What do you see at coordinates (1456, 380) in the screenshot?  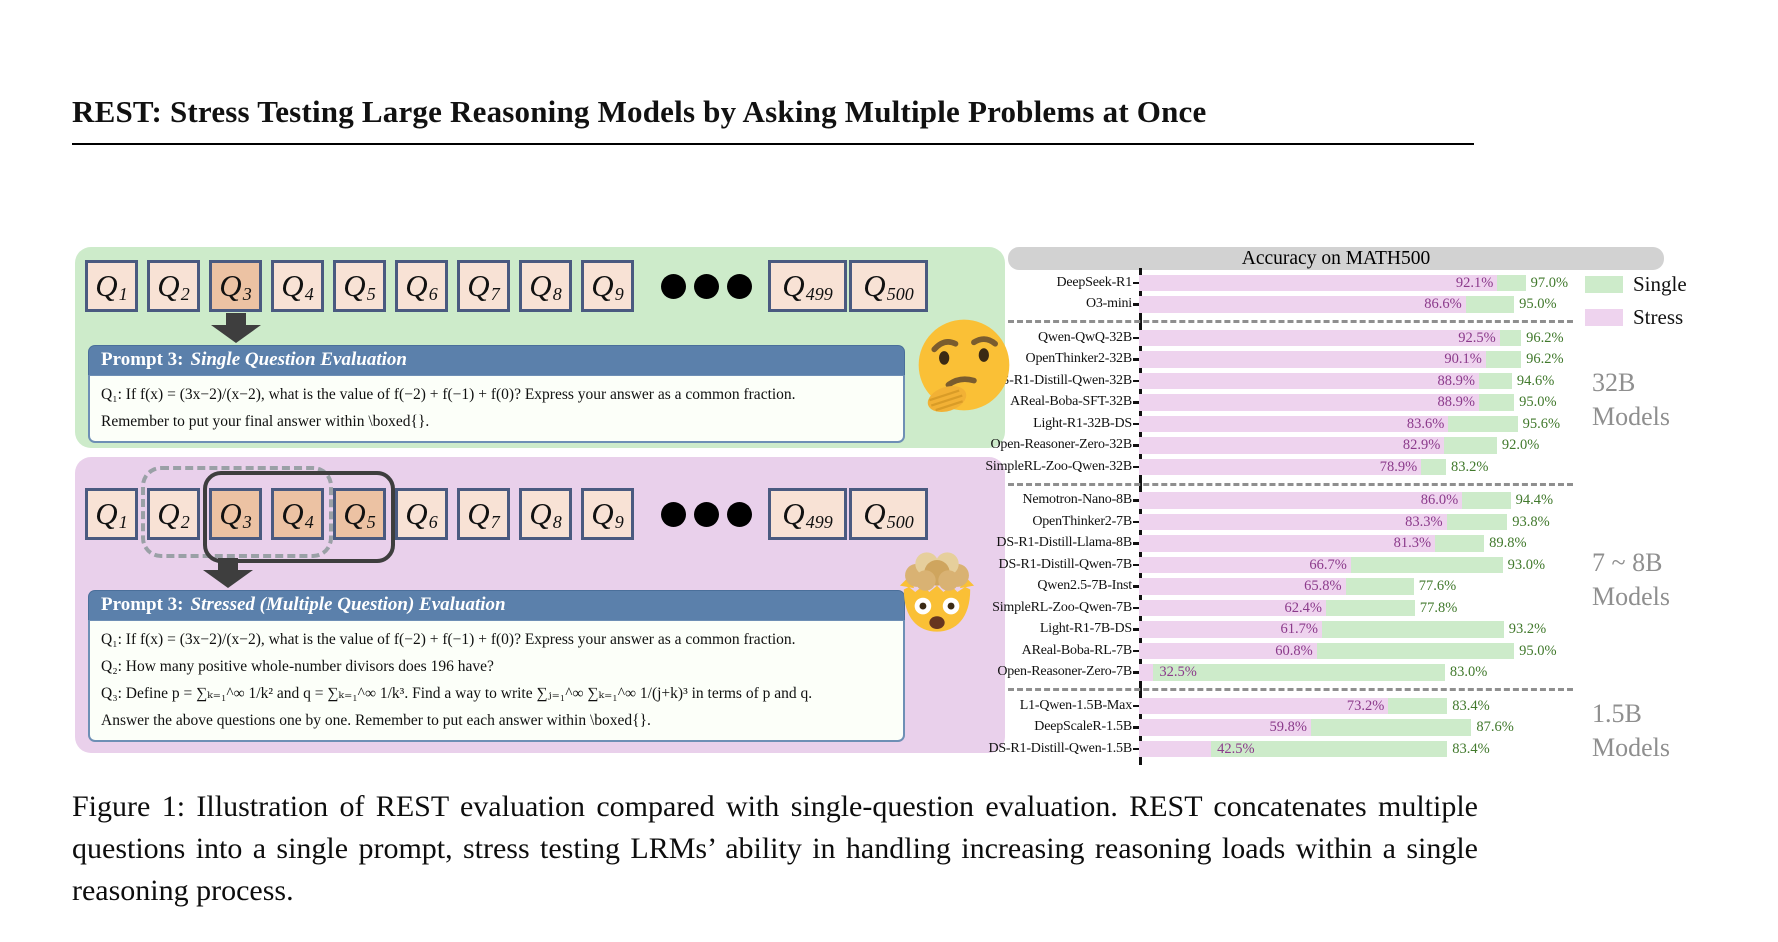 I see `stress-value-label: 88.9%` at bounding box center [1456, 380].